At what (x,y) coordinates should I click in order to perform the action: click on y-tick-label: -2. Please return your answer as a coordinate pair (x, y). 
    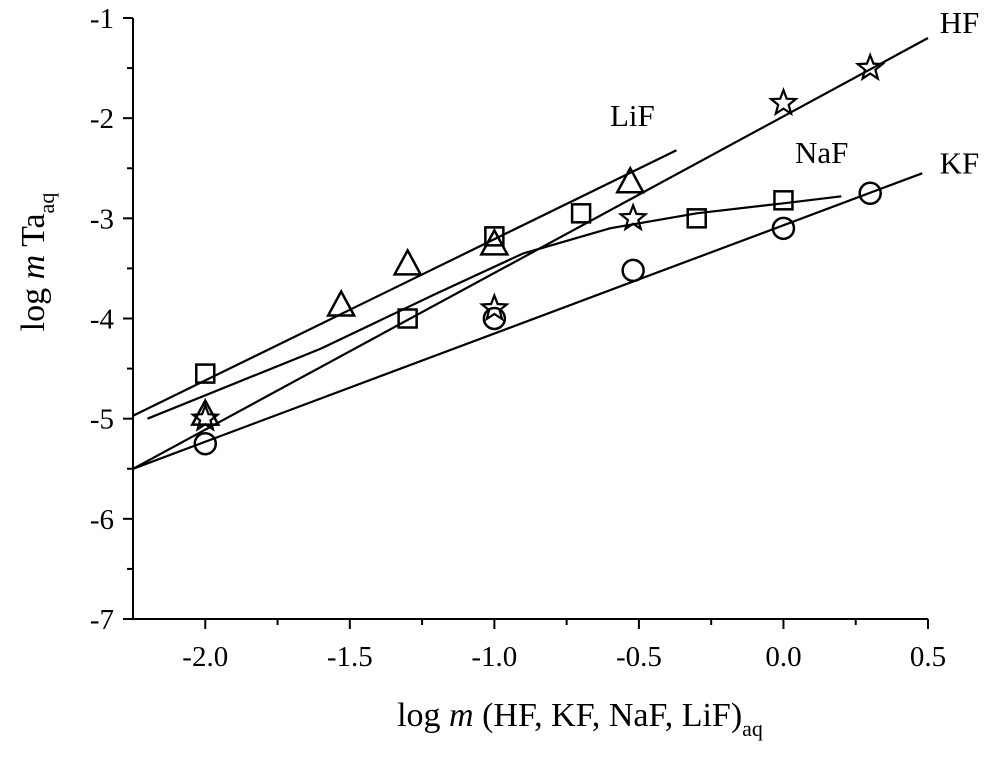
    Looking at the image, I should click on (102, 119).